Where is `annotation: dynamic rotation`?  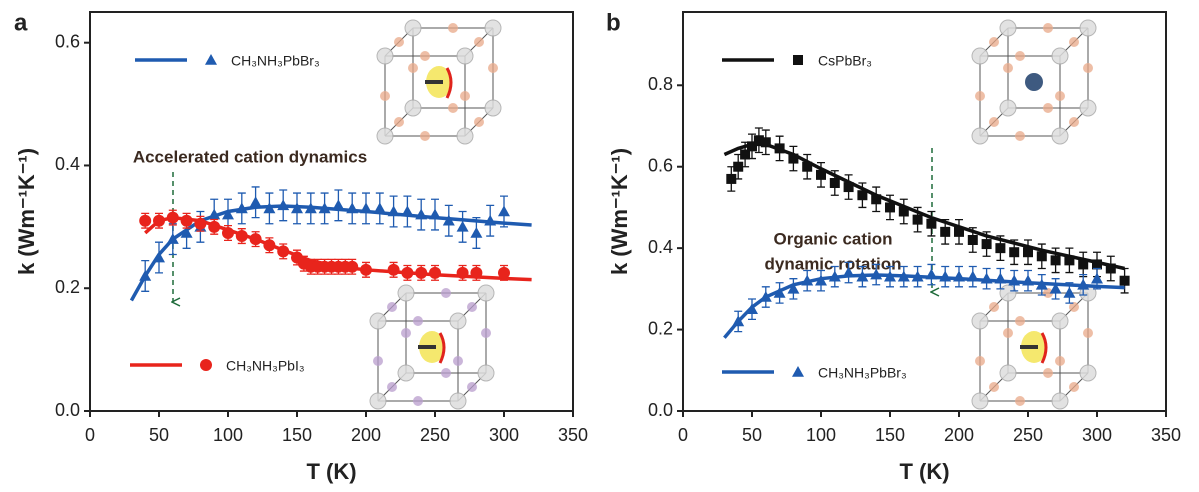 annotation: dynamic rotation is located at coordinates (833, 263).